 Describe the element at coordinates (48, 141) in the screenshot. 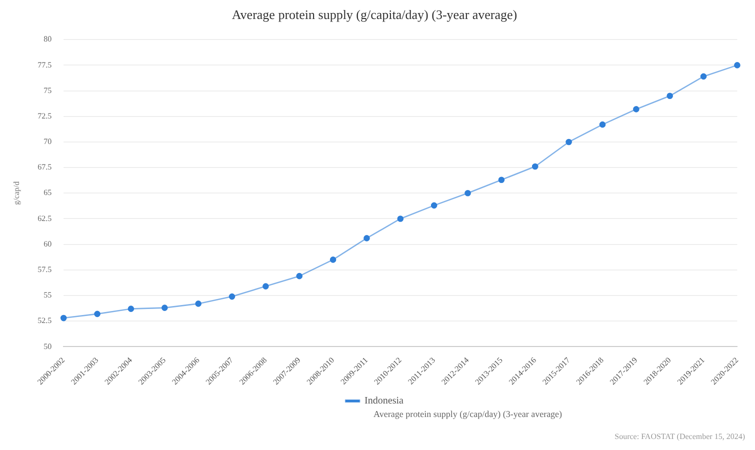

I see `y-tick-label: 70` at that location.